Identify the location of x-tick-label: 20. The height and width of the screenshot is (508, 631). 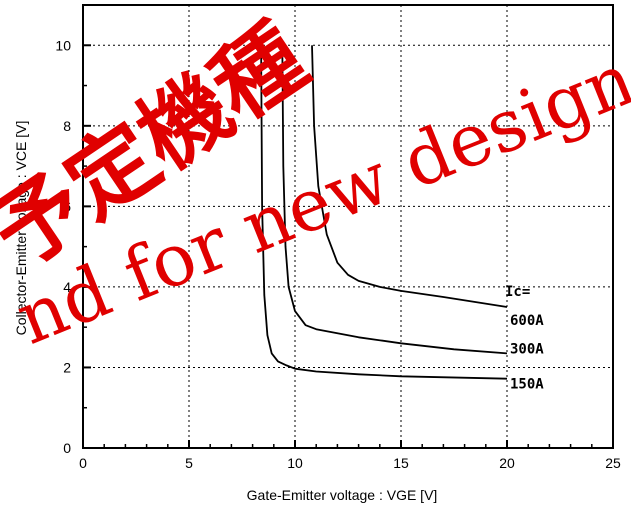
(507, 463).